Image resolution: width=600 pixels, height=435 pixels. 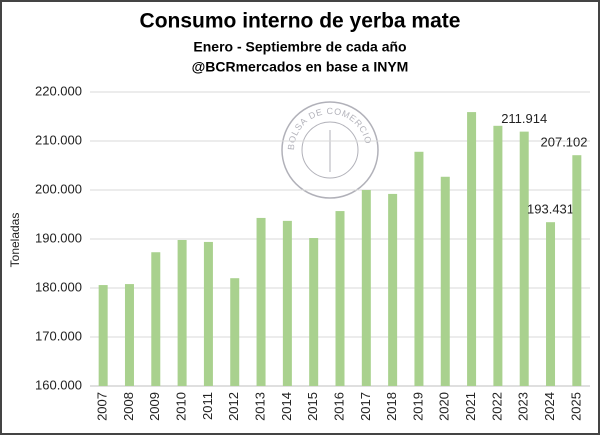 What do you see at coordinates (524, 118) in the screenshot?
I see `value-label: 211.914` at bounding box center [524, 118].